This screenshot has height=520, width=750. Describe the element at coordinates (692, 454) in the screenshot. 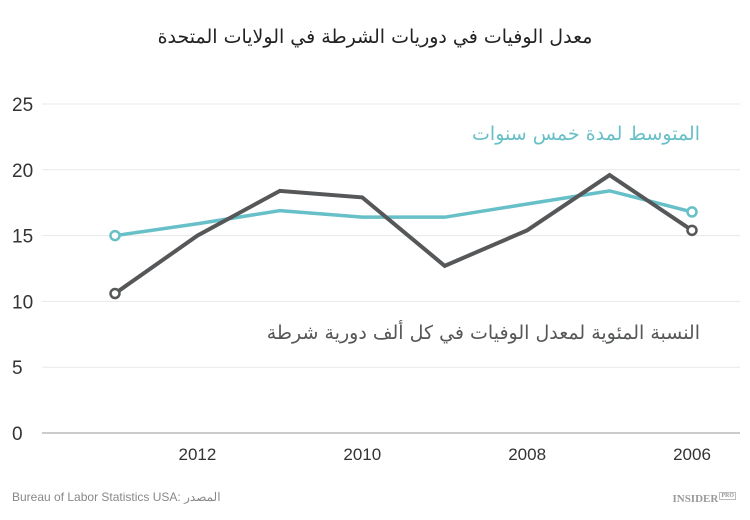

I see `x-tick-label: 2006` at that location.